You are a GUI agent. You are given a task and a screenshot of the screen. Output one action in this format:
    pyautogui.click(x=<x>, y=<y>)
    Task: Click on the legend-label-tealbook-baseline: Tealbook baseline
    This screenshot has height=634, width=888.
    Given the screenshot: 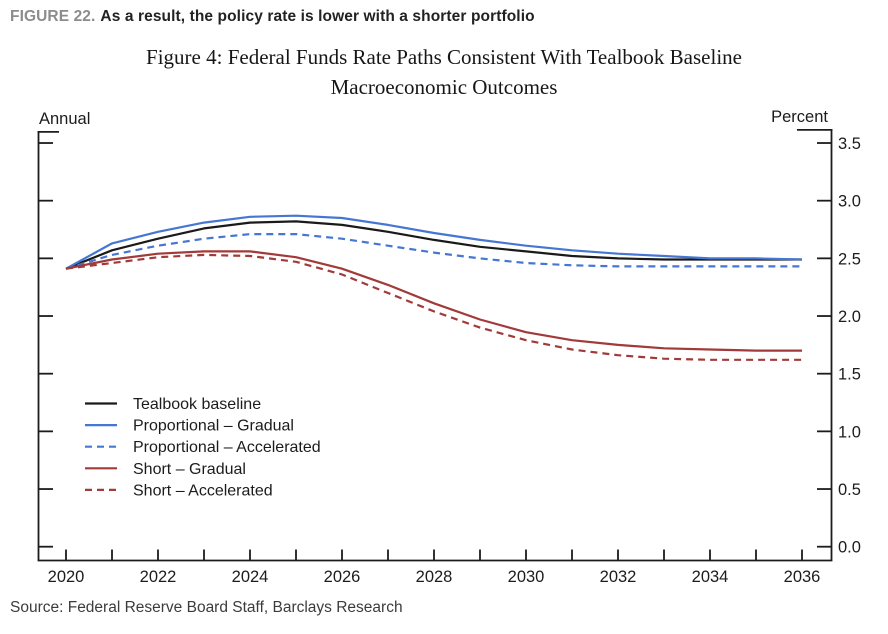 What is the action you would take?
    pyautogui.click(x=197, y=404)
    